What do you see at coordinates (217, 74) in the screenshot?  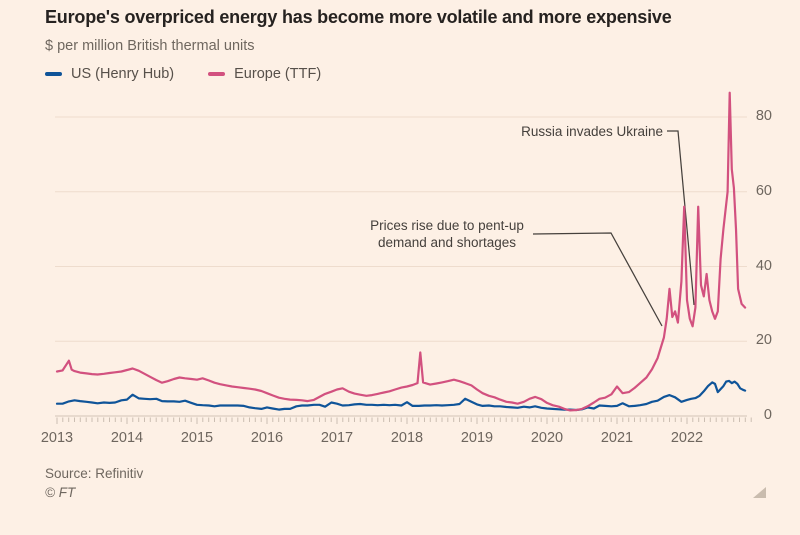 I see `europe-line-swatch-icon` at bounding box center [217, 74].